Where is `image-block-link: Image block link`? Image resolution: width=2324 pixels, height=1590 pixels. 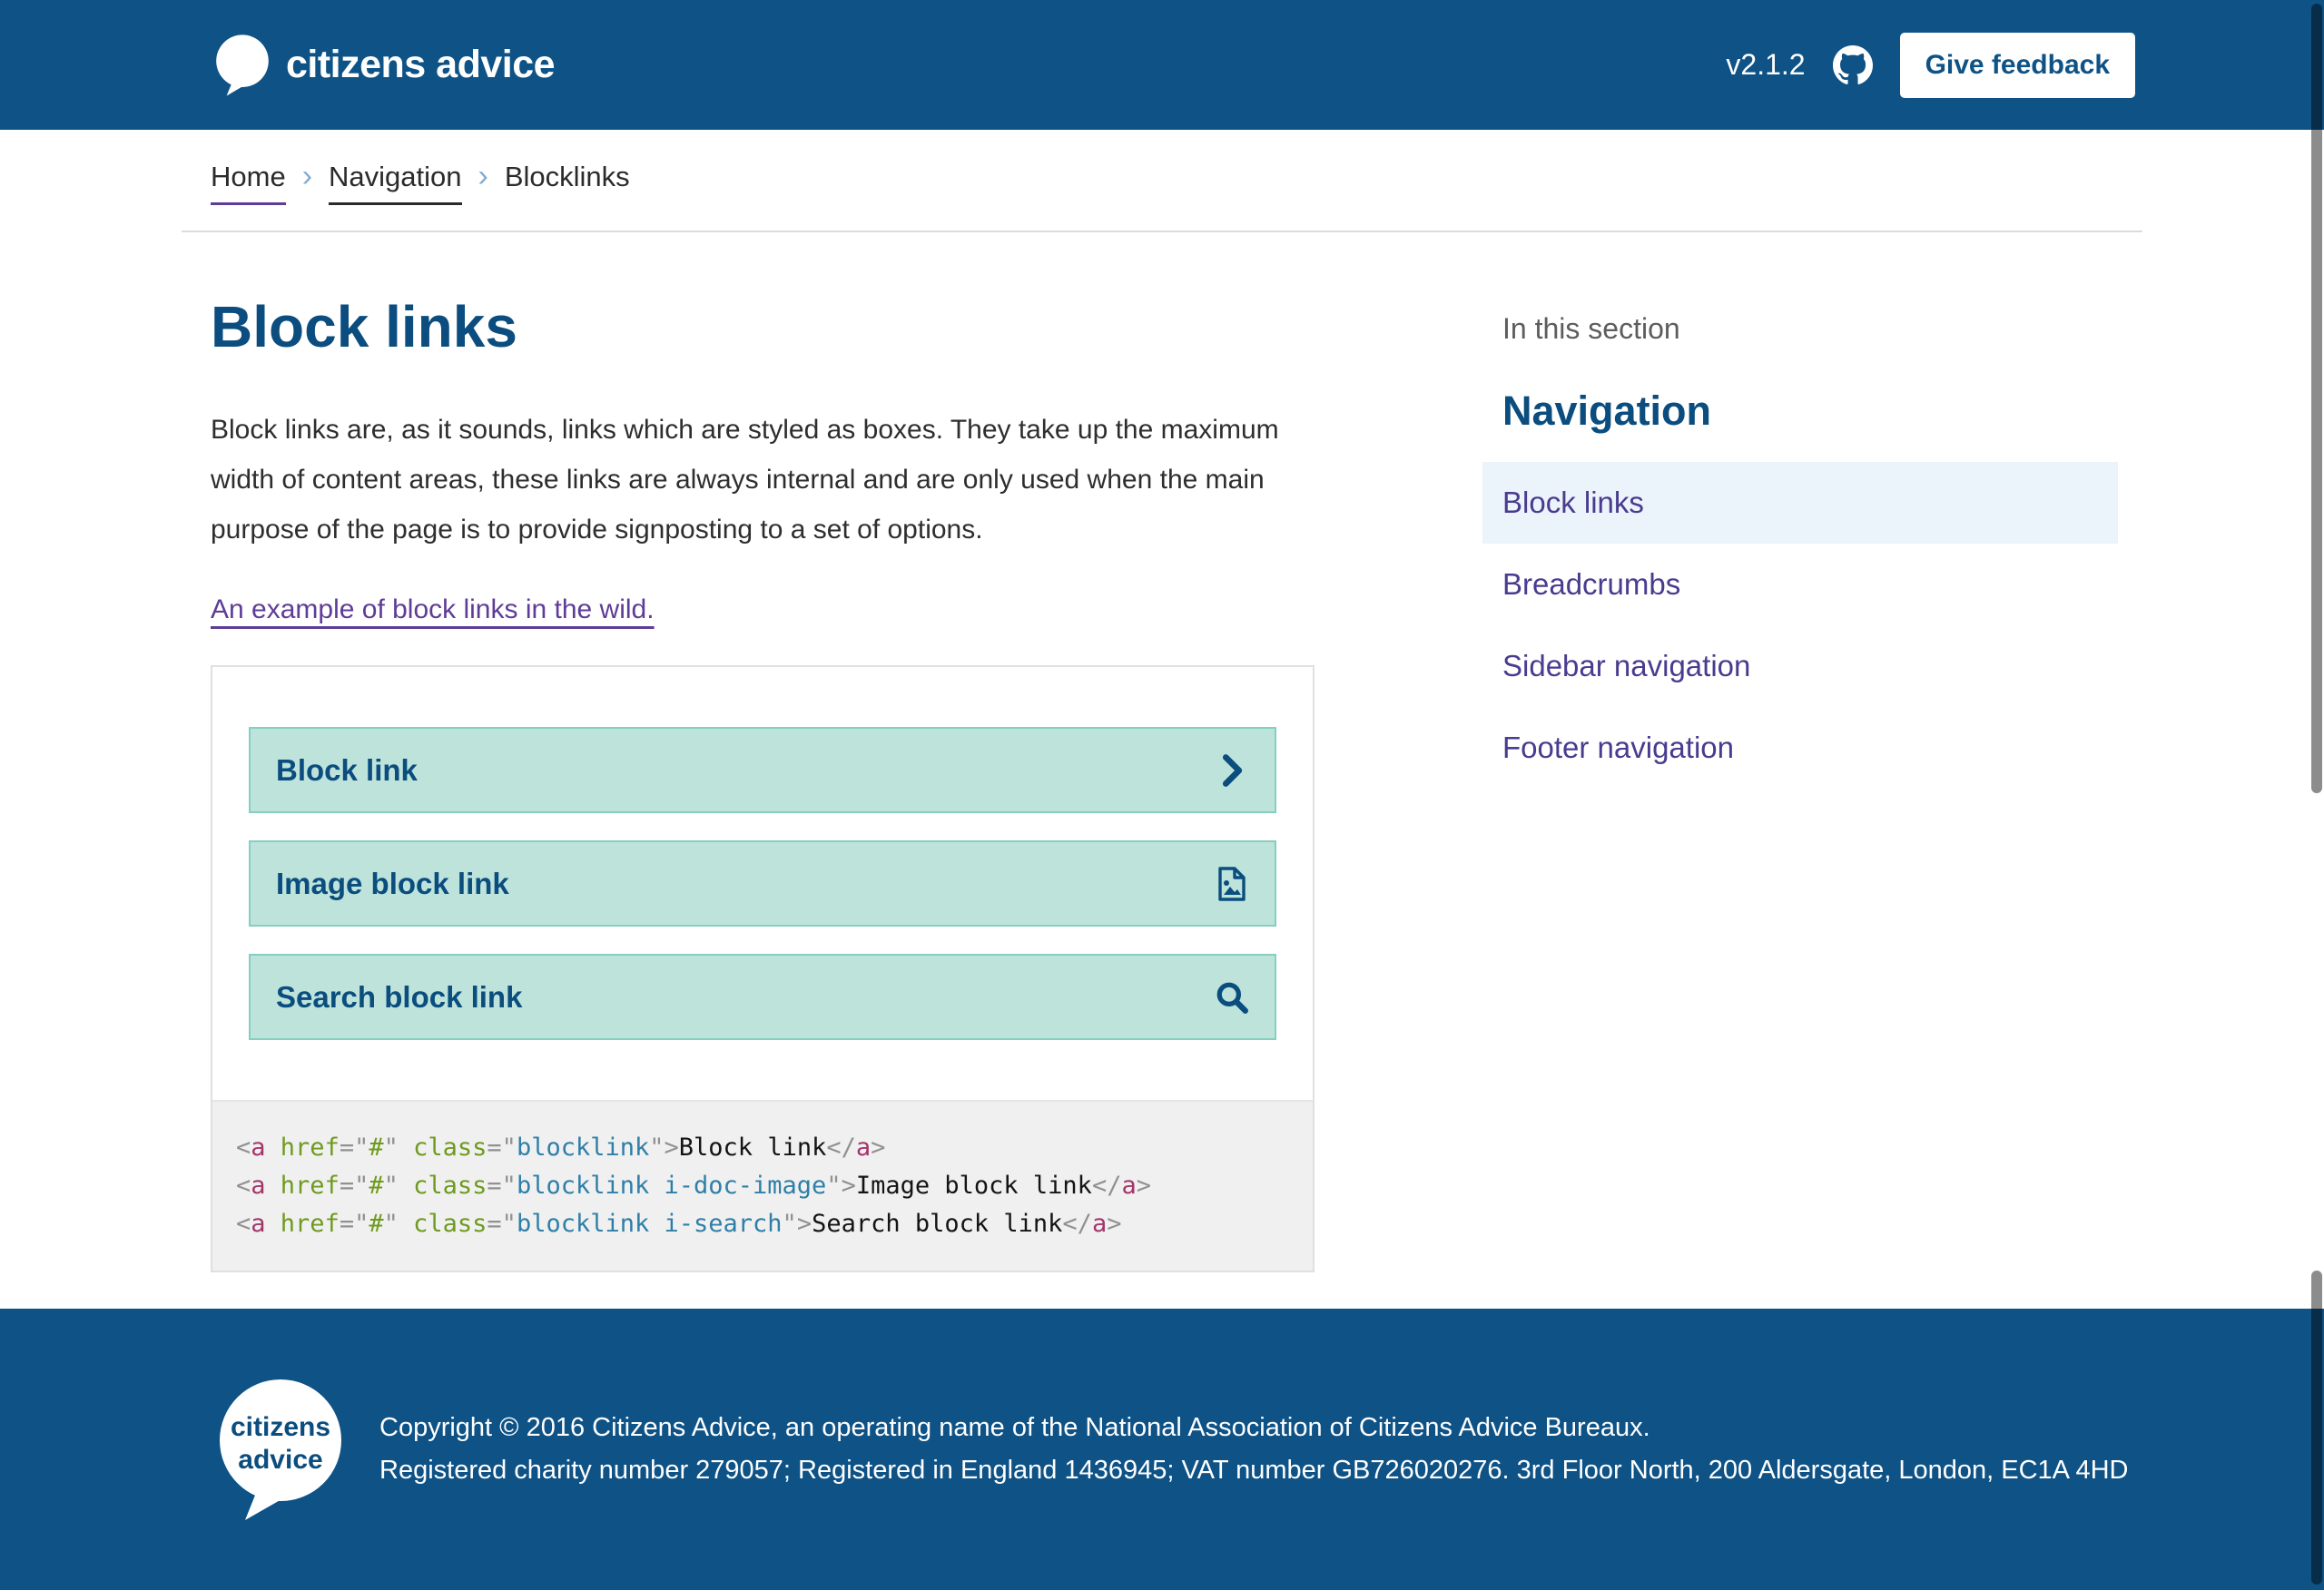
image-block-link: Image block link is located at coordinates (762, 883).